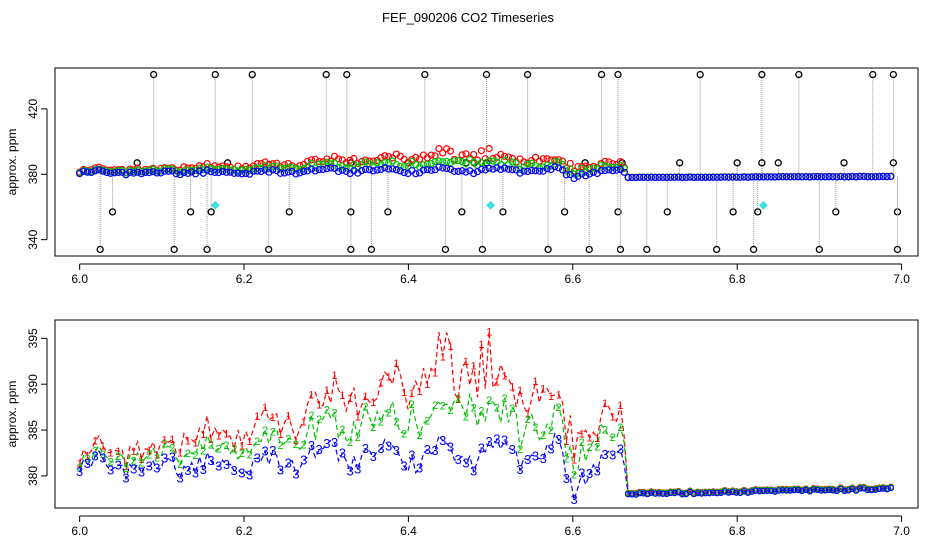 The height and width of the screenshot is (540, 936). Describe the element at coordinates (737, 279) in the screenshot. I see `top-x-tick-label: 6.8` at that location.